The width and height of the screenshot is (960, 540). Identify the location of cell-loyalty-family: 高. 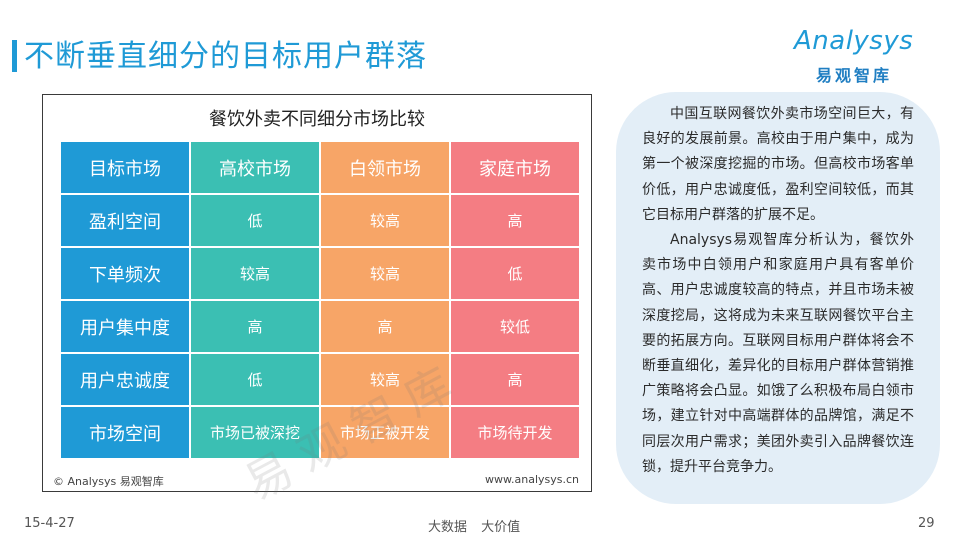
(515, 379).